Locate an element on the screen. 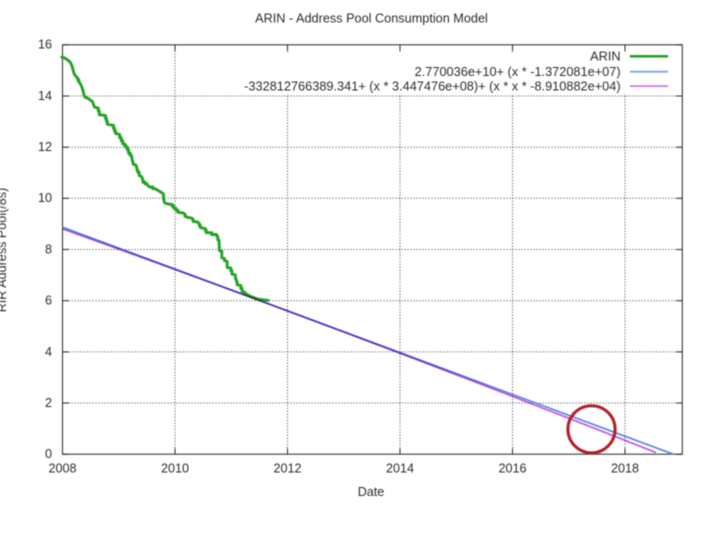 This screenshot has height=540, width=720. svg-text: 4 is located at coordinates (48, 352).